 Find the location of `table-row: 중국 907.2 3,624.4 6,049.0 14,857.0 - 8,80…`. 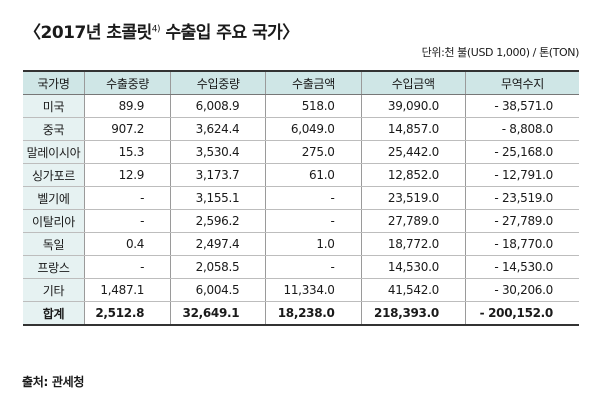

table-row: 중국 907.2 3,624.4 6,049.0 14,857.0 - 8,80… is located at coordinates (301, 129).